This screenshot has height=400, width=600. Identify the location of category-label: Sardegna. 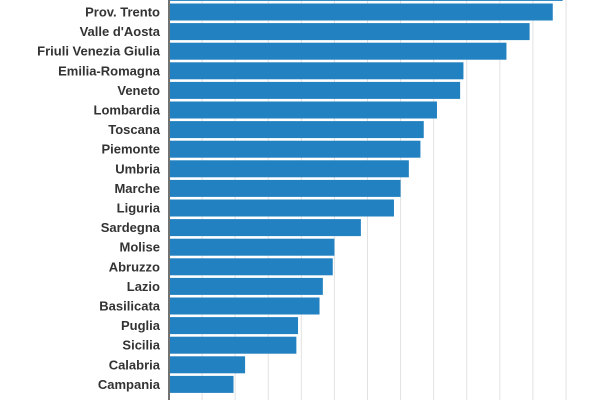
(131, 227).